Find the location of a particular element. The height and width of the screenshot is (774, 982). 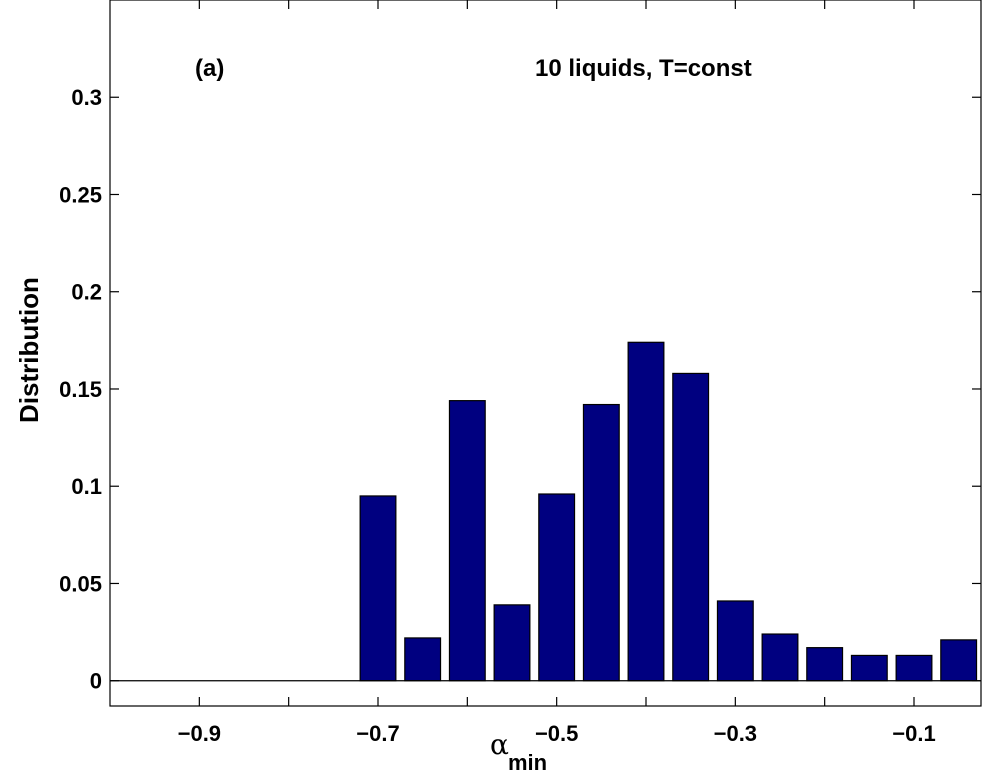

x-tick-labels: −0.9 −0.7 −0.5 −0.3 −0.1 is located at coordinates (557, 733).